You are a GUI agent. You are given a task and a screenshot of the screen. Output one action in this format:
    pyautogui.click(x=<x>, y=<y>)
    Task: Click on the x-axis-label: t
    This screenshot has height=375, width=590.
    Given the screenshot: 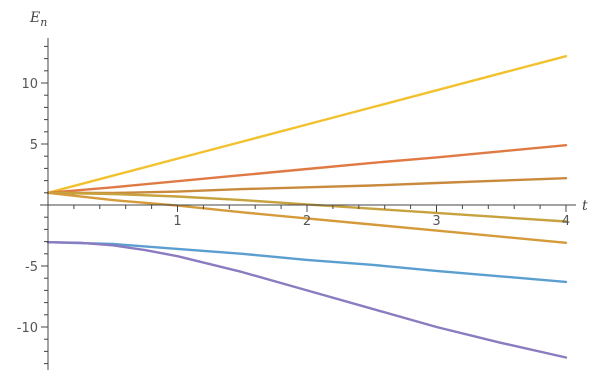 What is the action you would take?
    pyautogui.click(x=585, y=206)
    